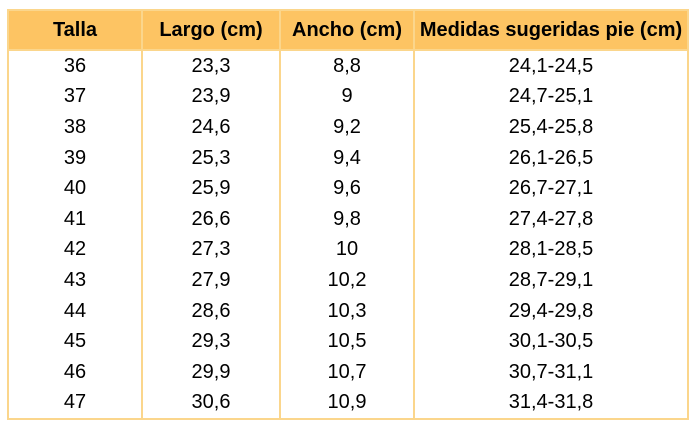 The height and width of the screenshot is (421, 692). I want to click on cell-largo: 29,9, so click(211, 372).